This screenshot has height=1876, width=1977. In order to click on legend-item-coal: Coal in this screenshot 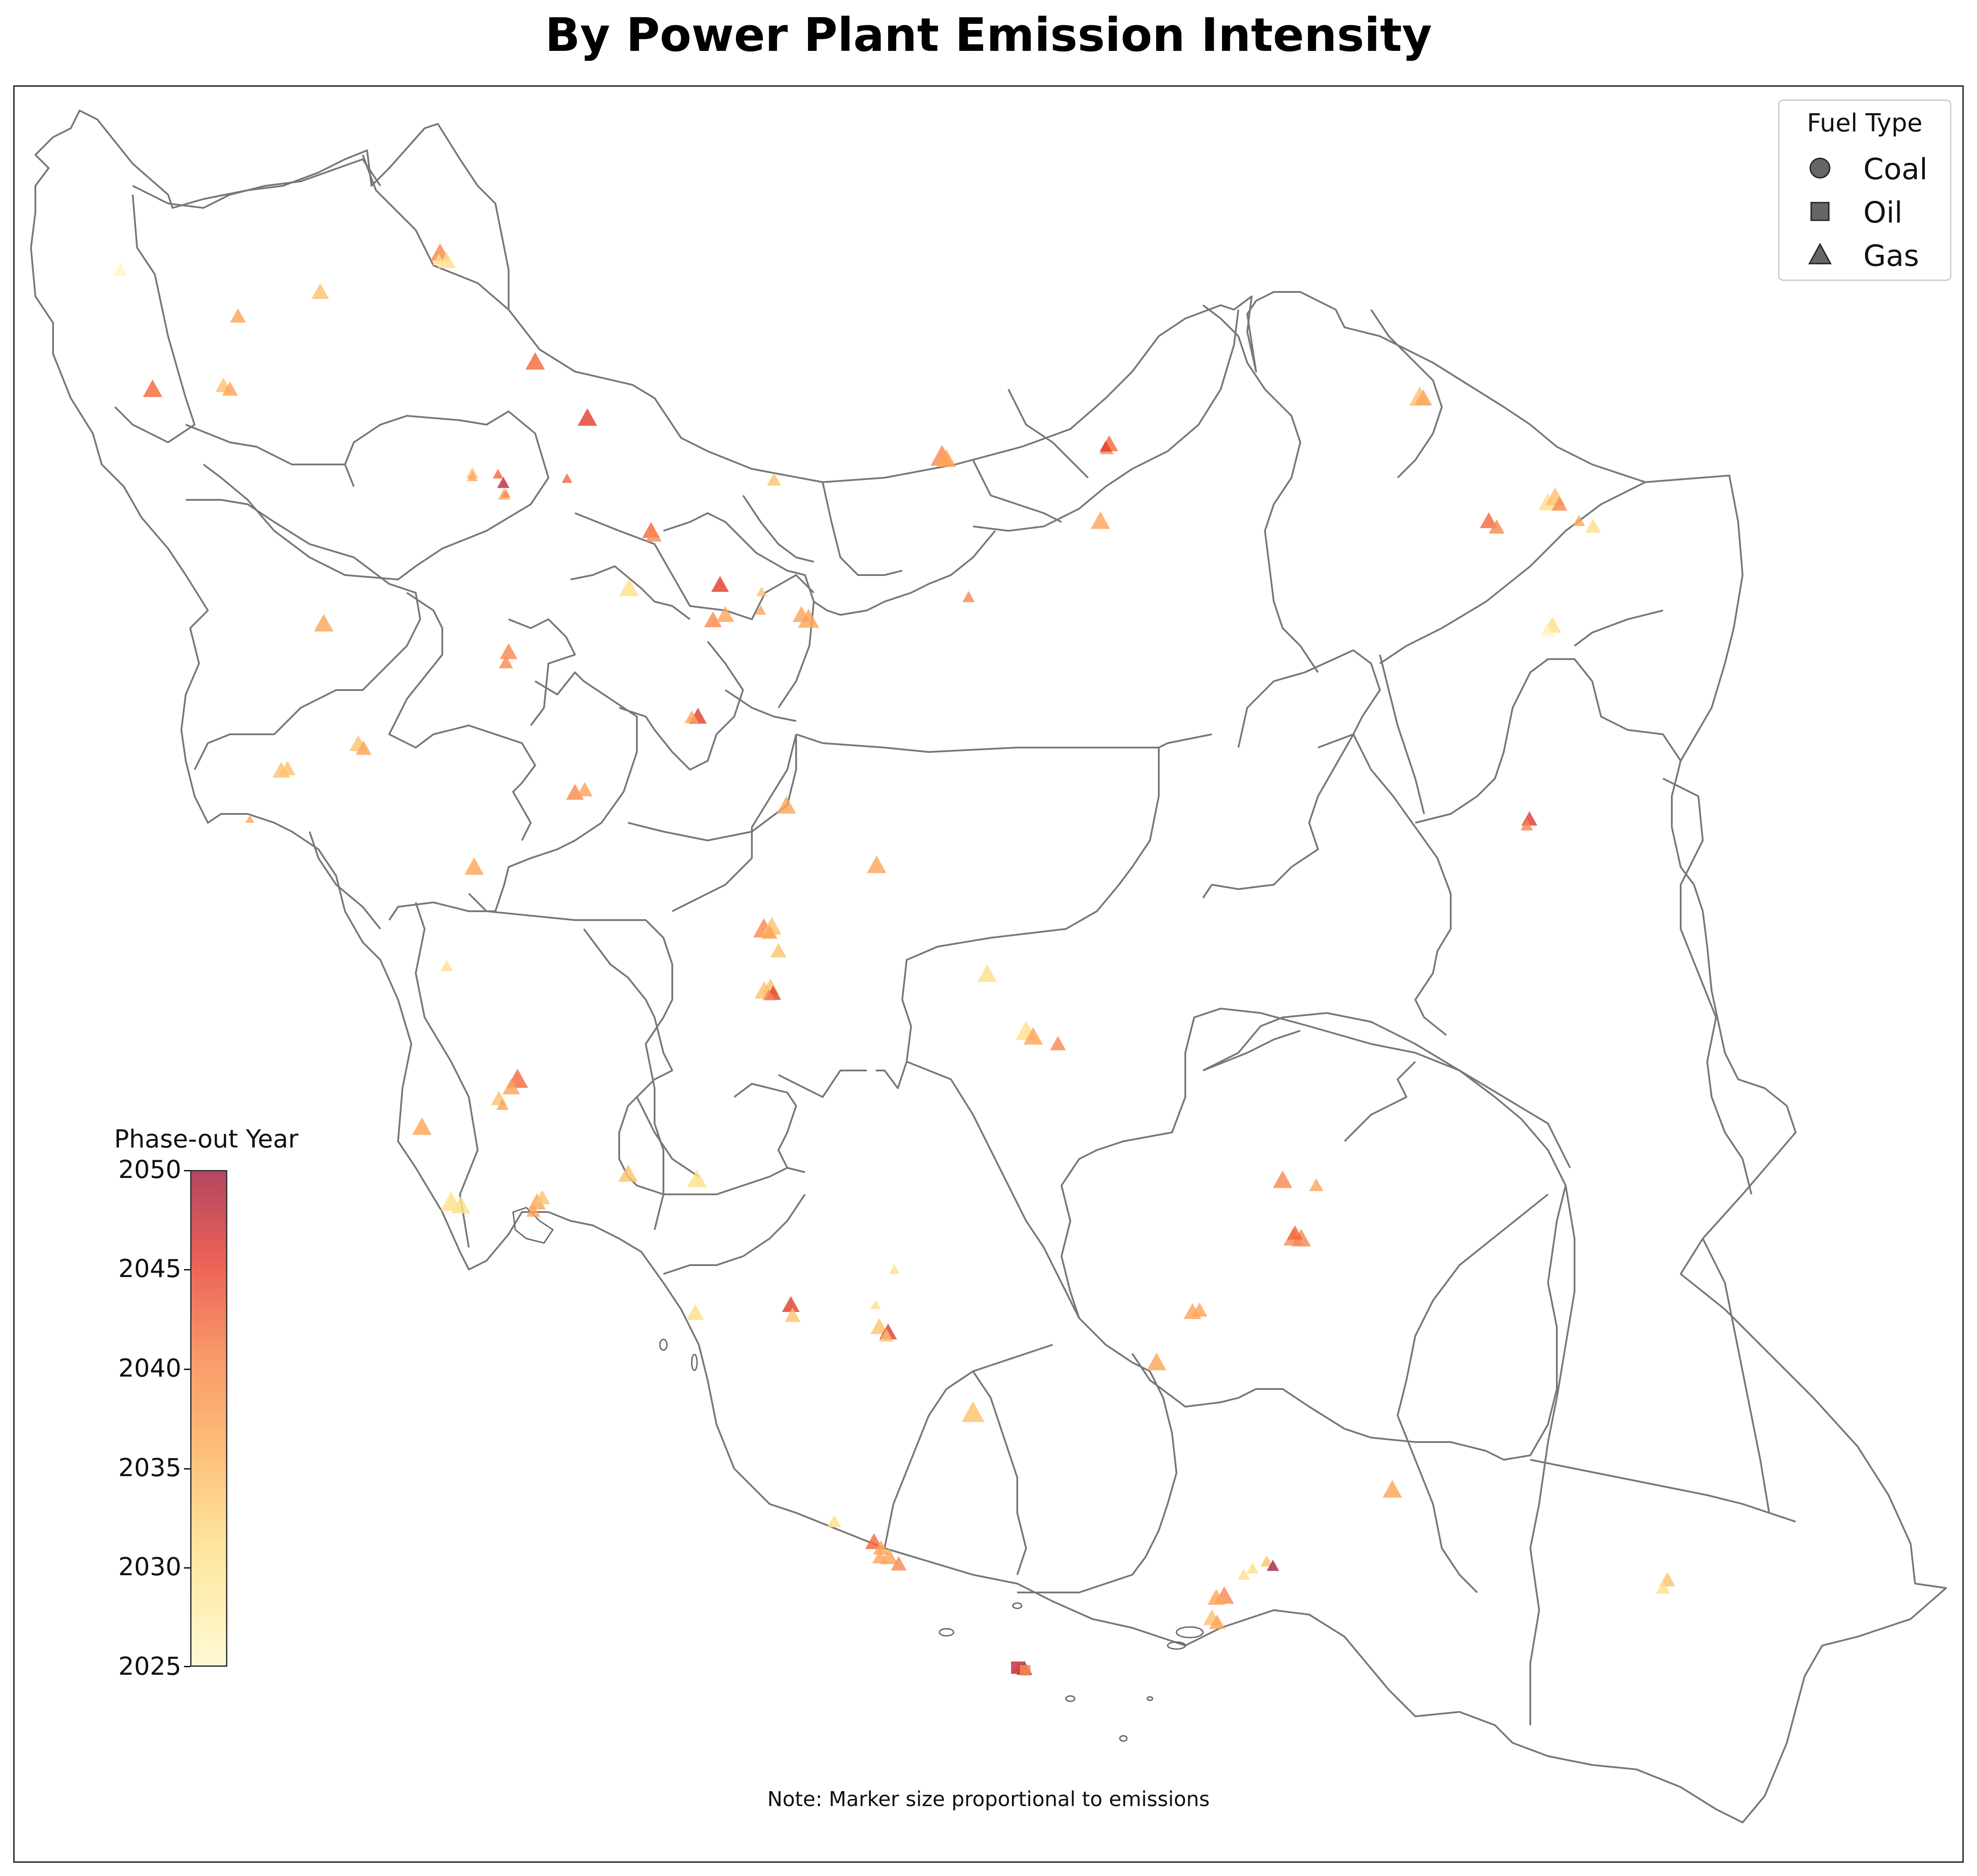, I will do `click(1877, 168)`.